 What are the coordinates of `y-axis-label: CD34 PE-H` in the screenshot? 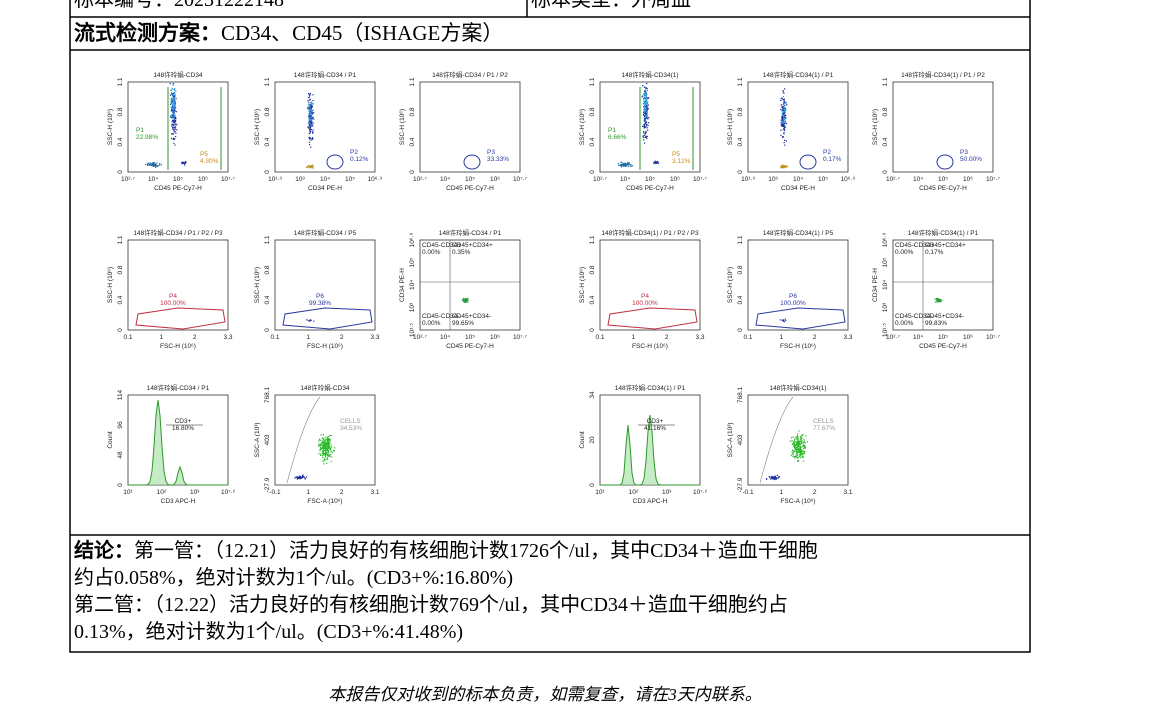 It's located at (875, 285).